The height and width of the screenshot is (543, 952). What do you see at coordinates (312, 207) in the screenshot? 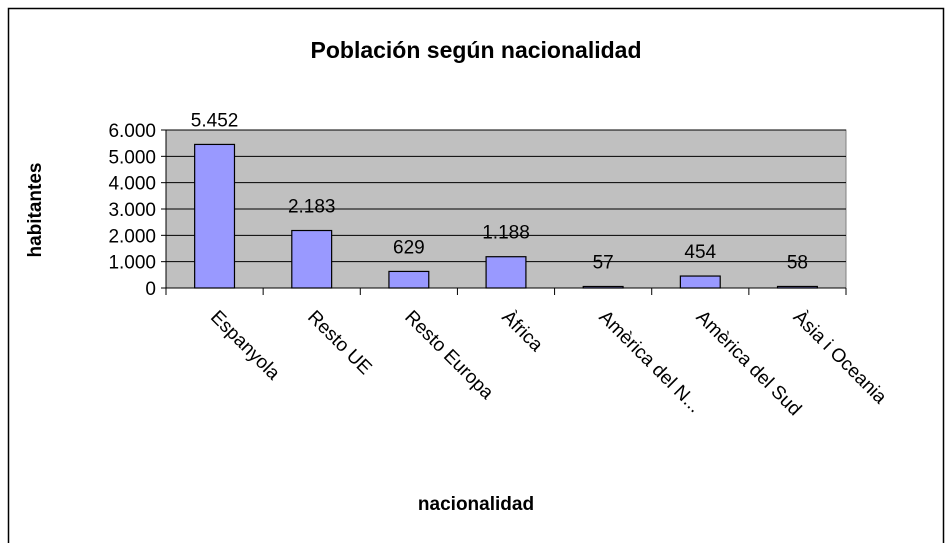
I see `data-label: 2.183` at bounding box center [312, 207].